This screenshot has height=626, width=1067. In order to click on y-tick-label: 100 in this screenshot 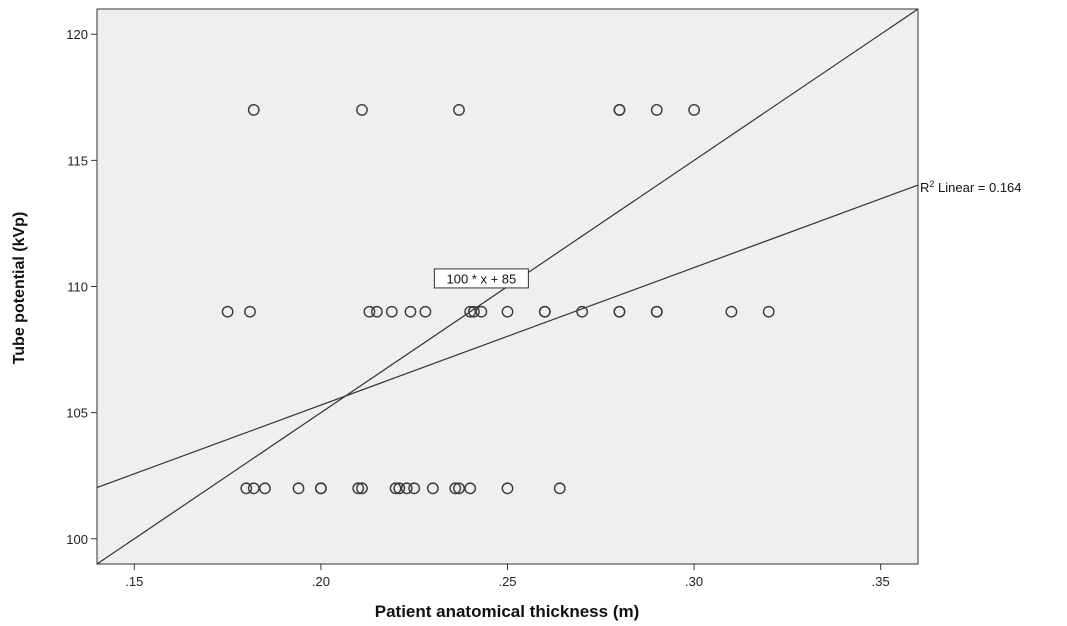, I will do `click(77, 539)`.